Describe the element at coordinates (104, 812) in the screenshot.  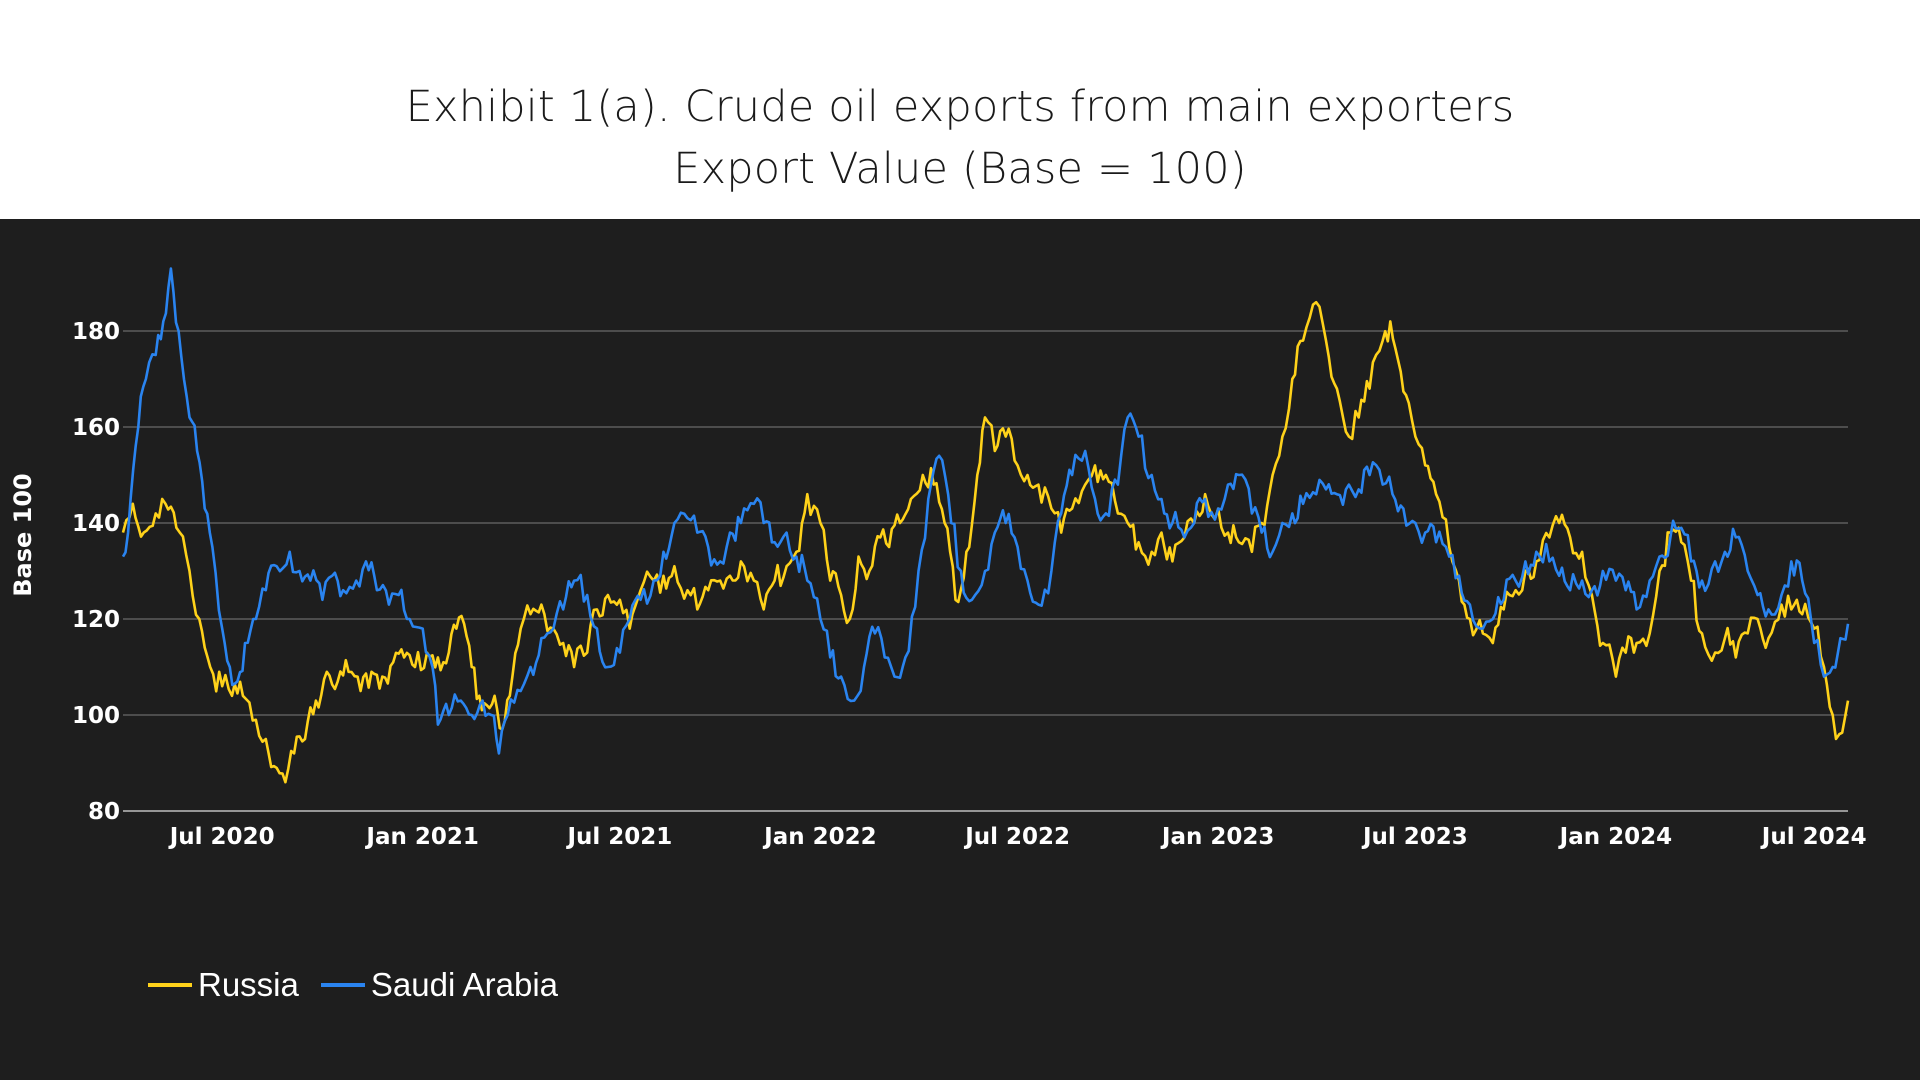
I see `y-tick-label: 80` at that location.